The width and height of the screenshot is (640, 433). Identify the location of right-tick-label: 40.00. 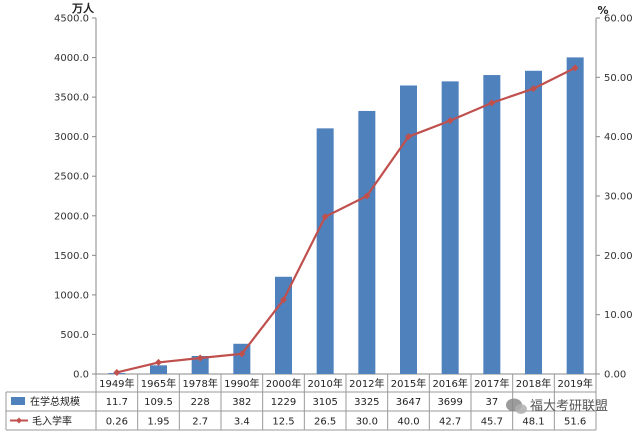
(618, 137).